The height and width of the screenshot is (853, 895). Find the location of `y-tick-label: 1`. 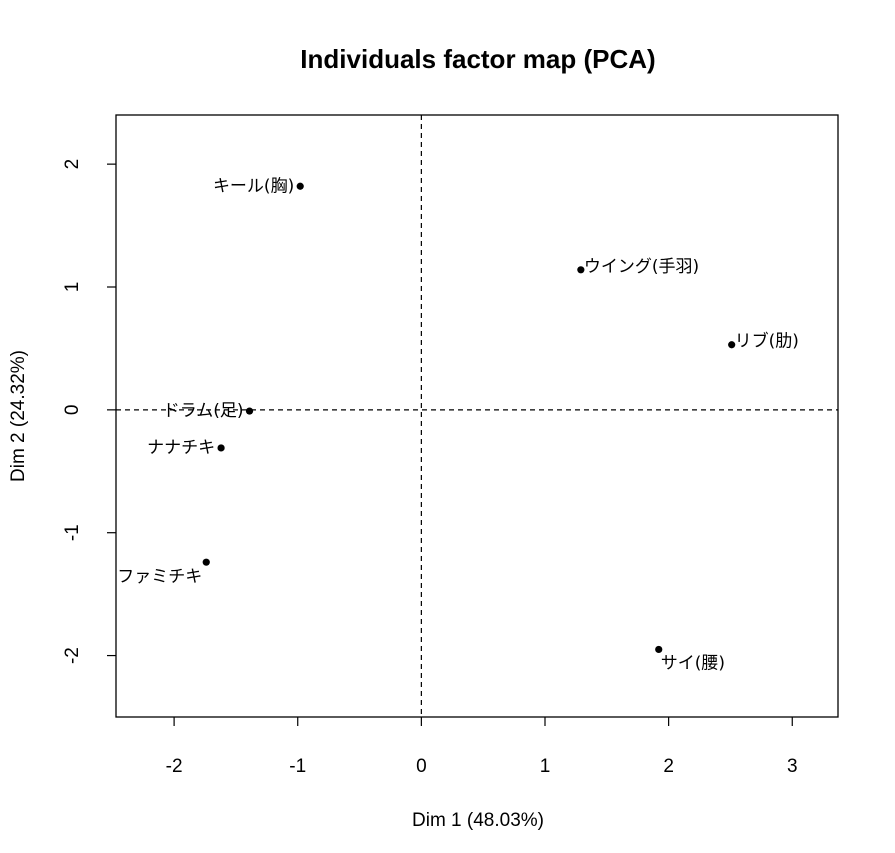

y-tick-label: 1 is located at coordinates (72, 287).